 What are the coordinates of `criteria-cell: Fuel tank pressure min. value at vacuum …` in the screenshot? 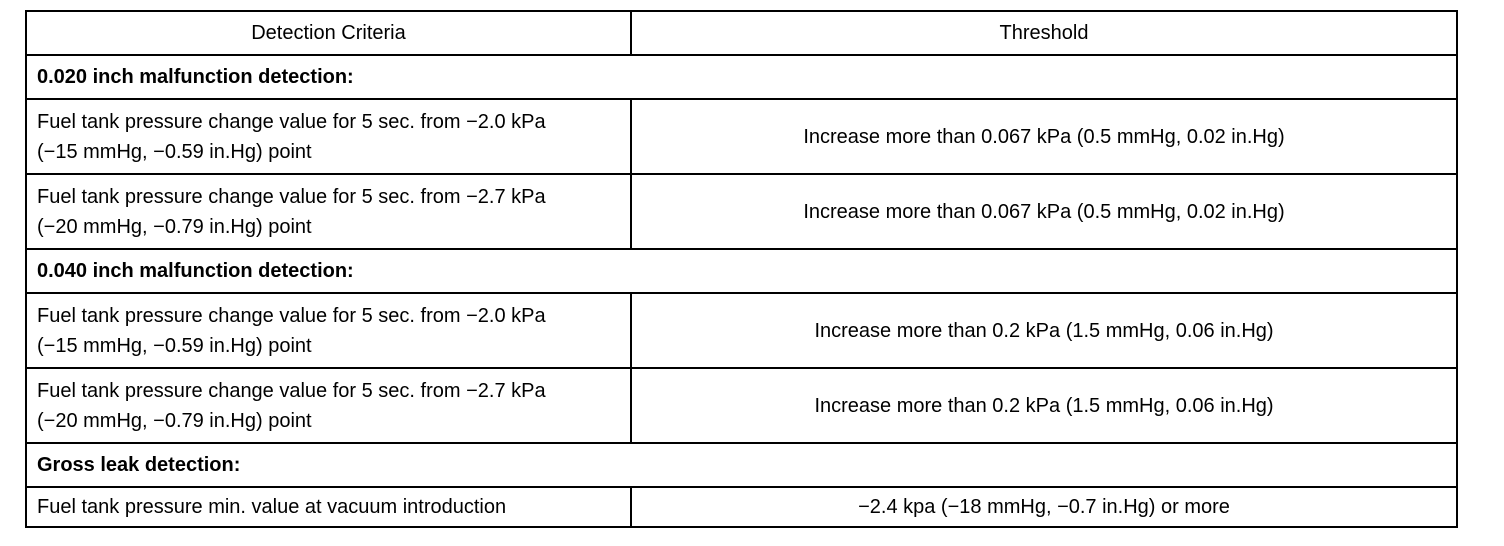 It's located at (328, 507).